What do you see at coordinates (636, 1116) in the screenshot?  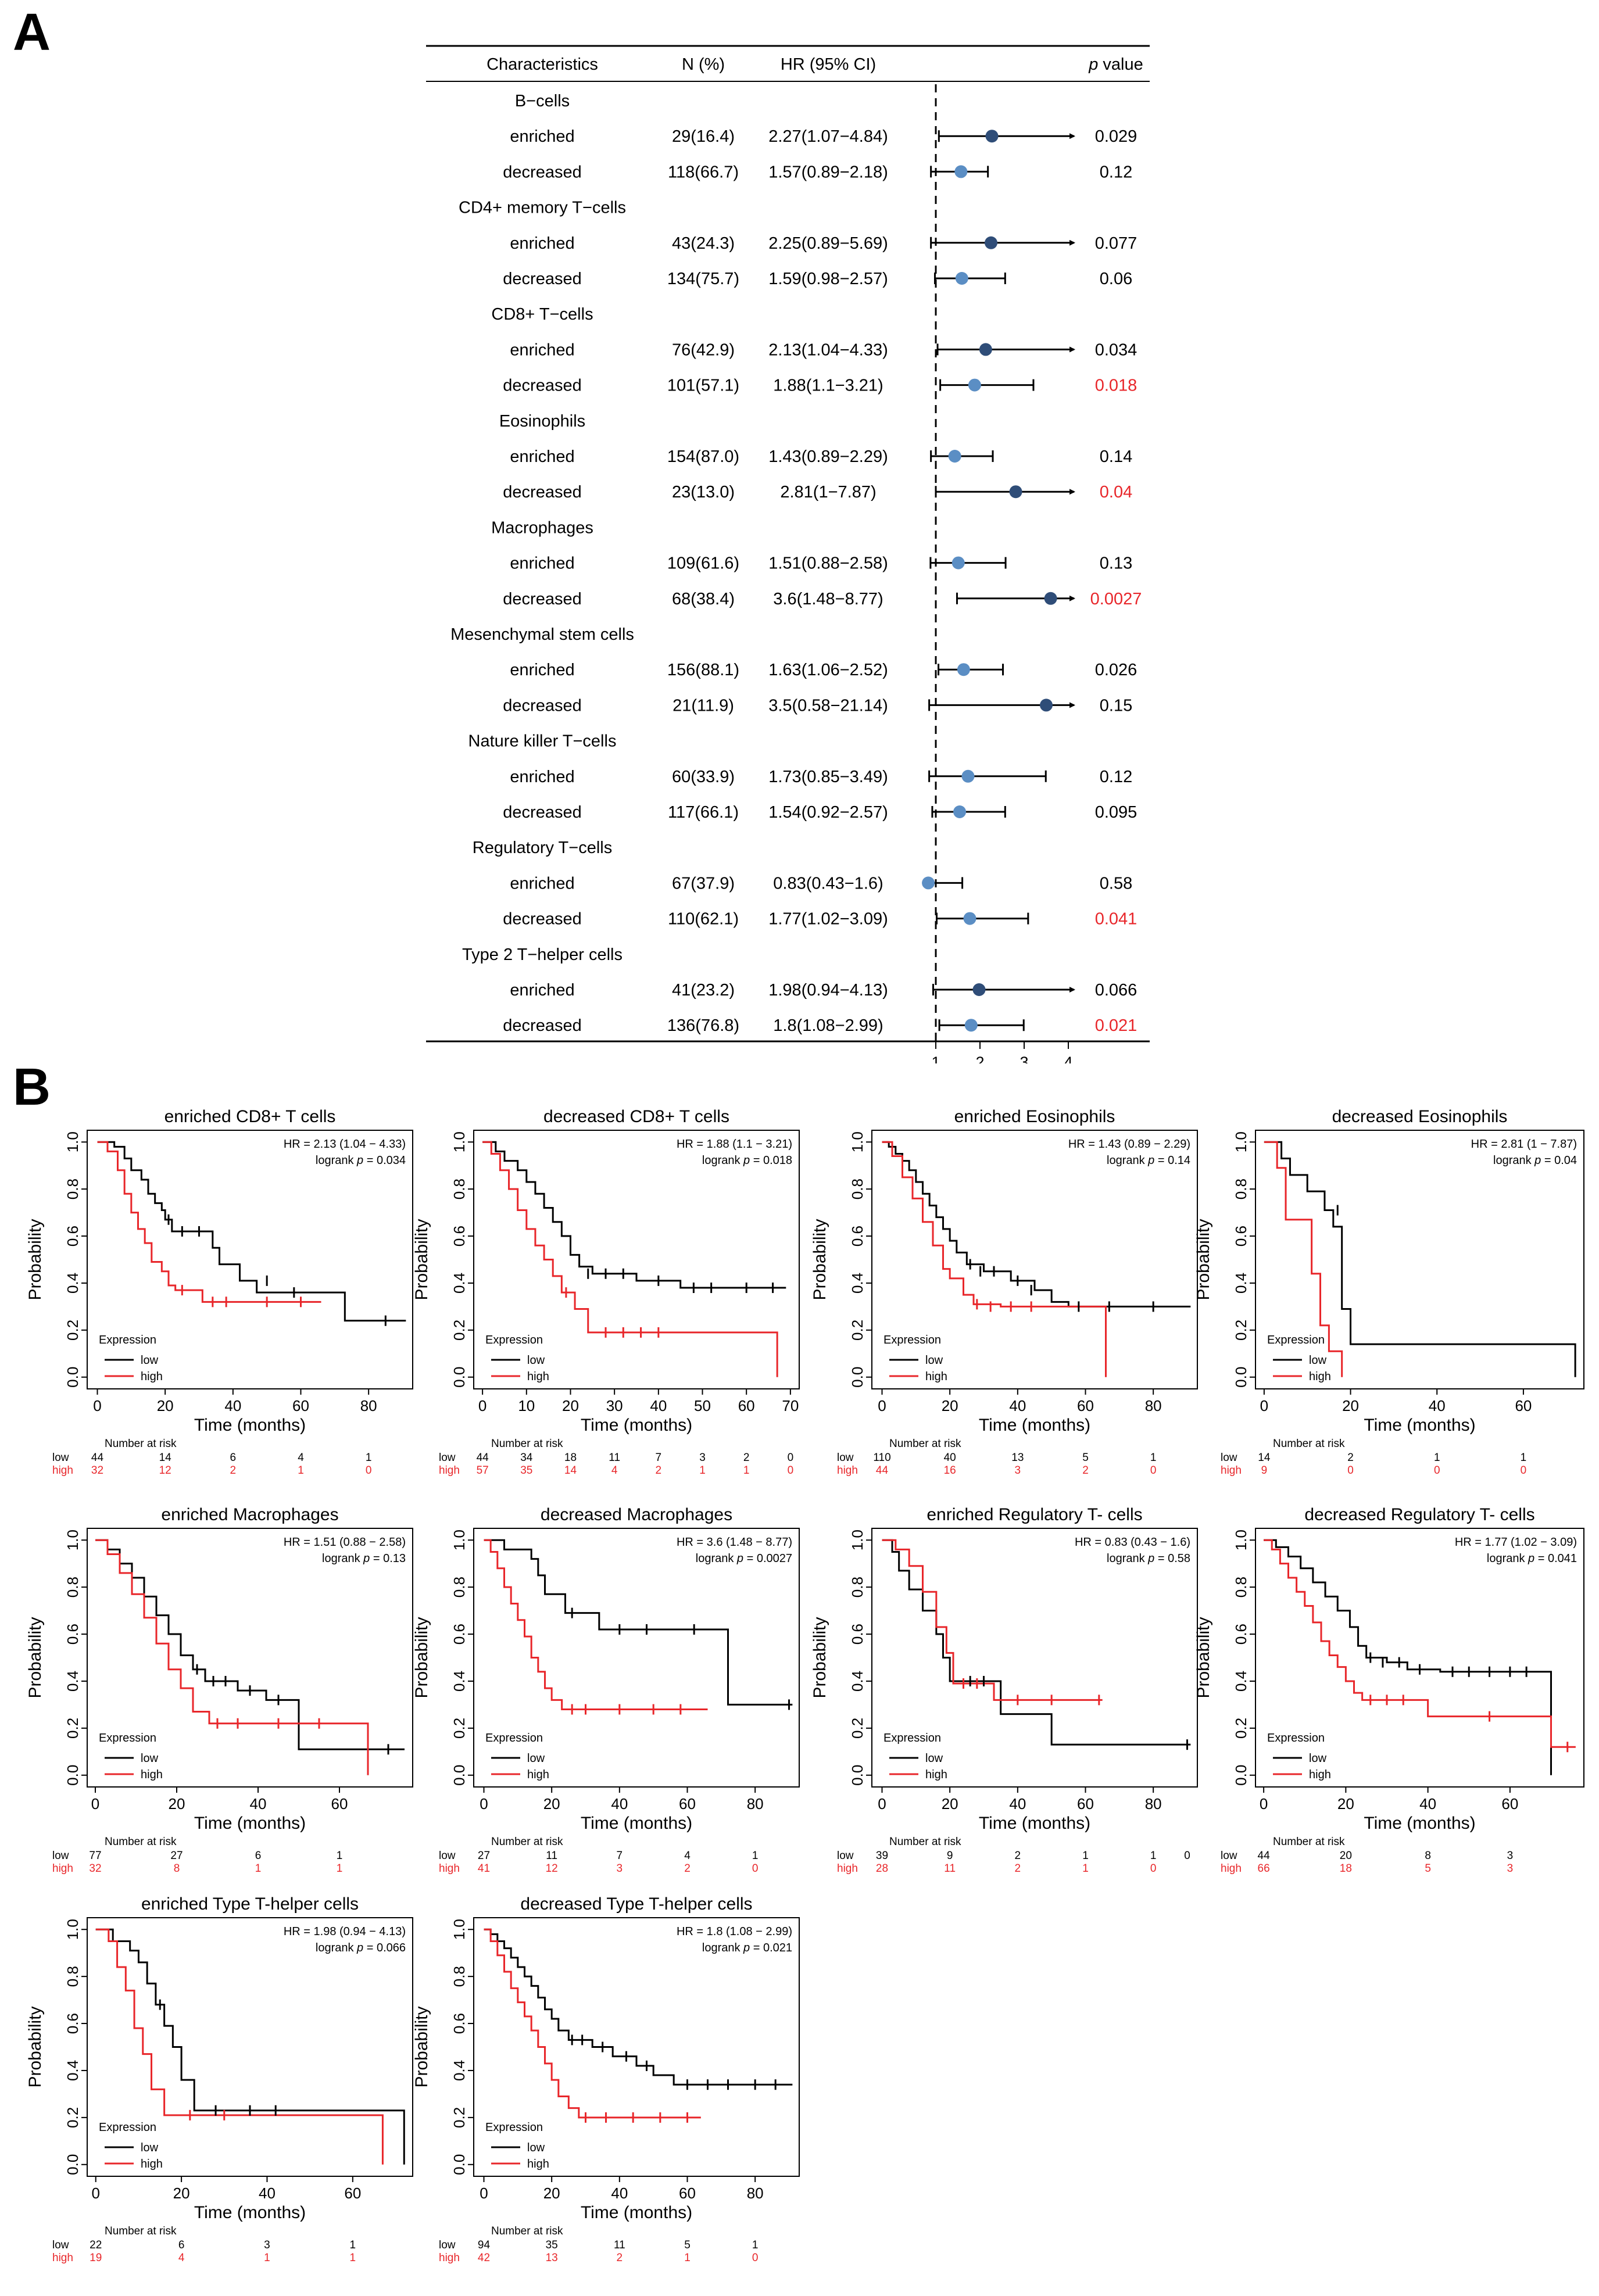 I see `km-title: decreased CD8+ T cells` at bounding box center [636, 1116].